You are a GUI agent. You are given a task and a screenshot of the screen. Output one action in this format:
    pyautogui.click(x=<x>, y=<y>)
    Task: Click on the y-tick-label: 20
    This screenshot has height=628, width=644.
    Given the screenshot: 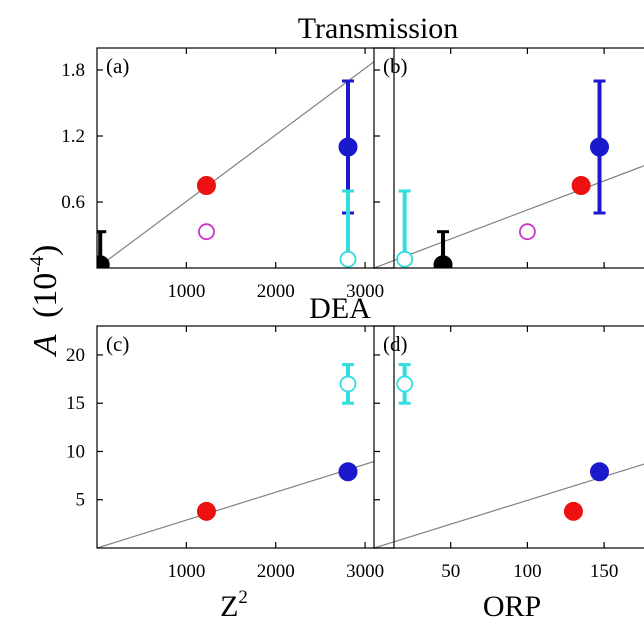 What is the action you would take?
    pyautogui.click(x=75, y=355)
    